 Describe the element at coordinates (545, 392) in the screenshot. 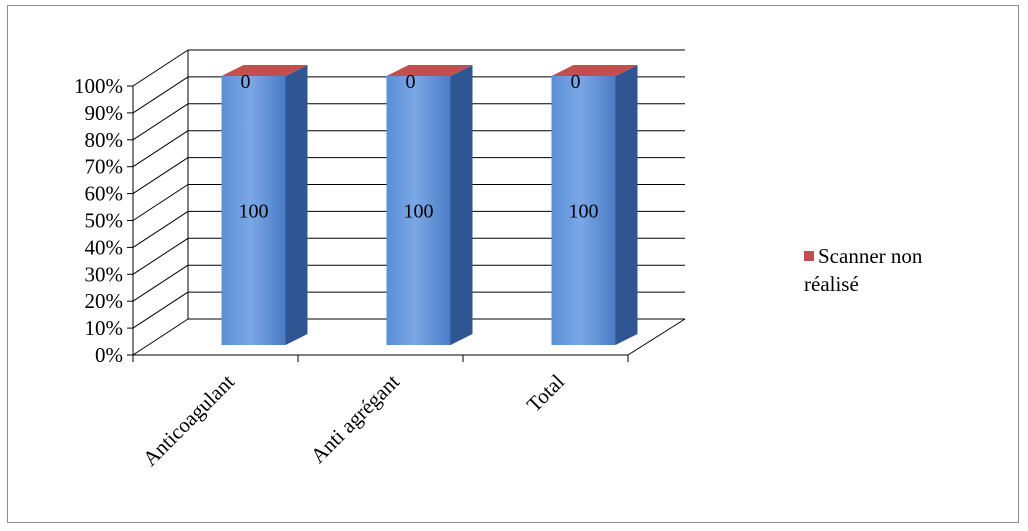

I see `category-label: Total` at that location.